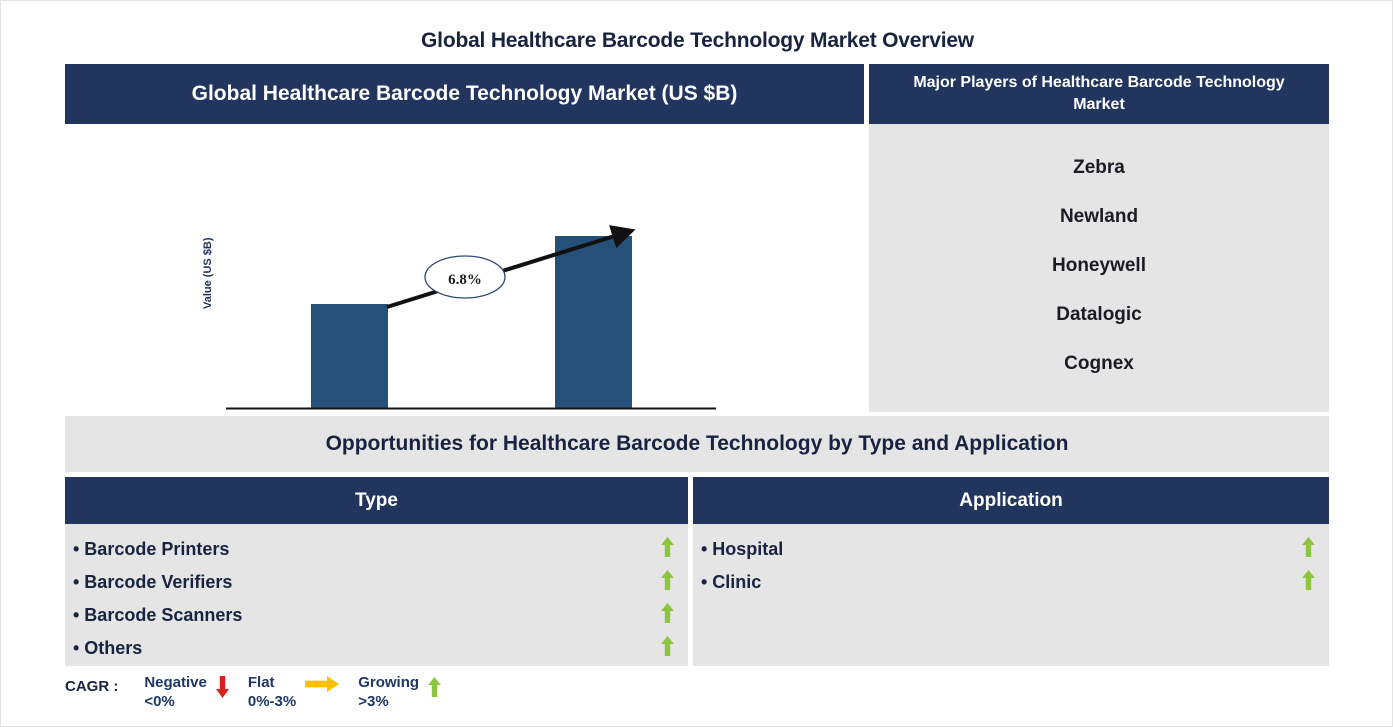 The width and height of the screenshot is (1393, 727). I want to click on opportunity-row: • Clinic, so click(1011, 582).